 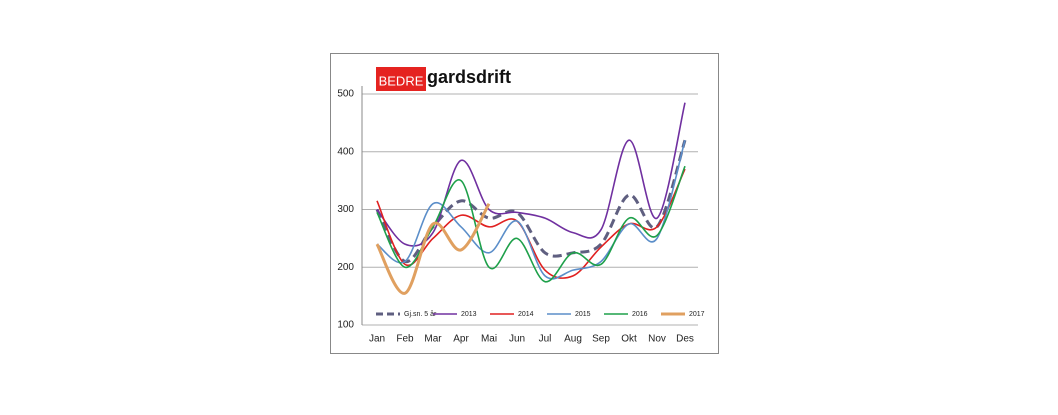 I want to click on x-tick-label: Apr, so click(x=461, y=339).